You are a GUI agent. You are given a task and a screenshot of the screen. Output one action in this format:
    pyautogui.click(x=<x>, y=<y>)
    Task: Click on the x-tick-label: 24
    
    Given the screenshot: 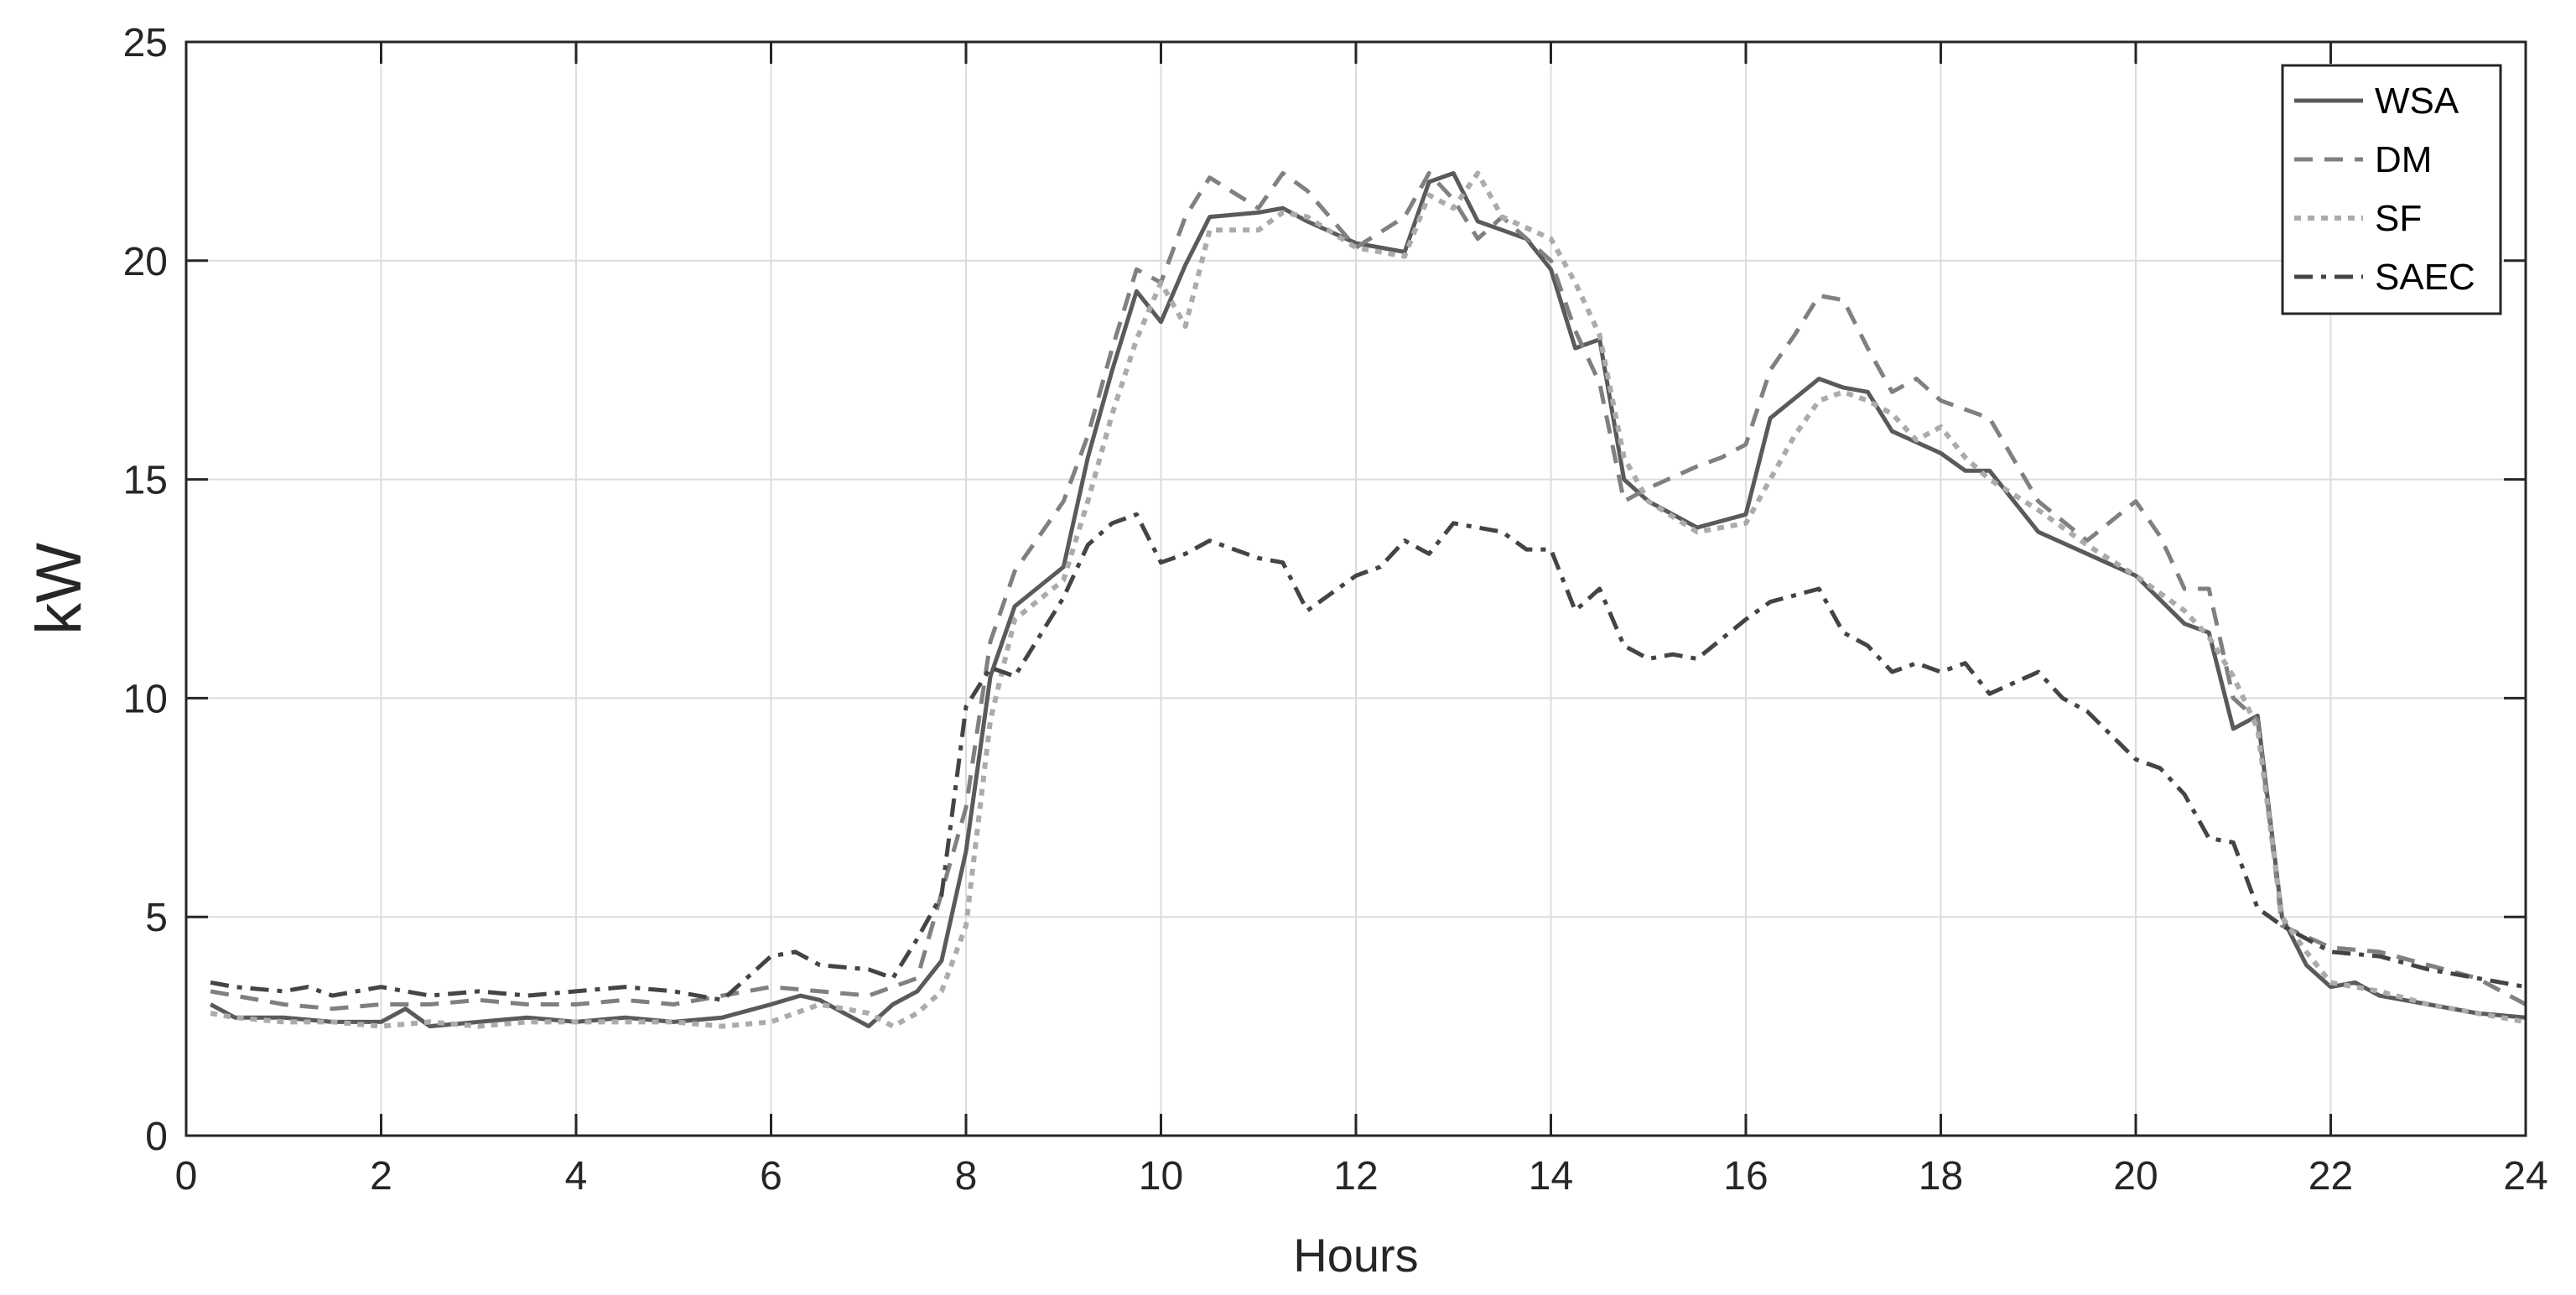 What is the action you would take?
    pyautogui.click(x=2525, y=1176)
    